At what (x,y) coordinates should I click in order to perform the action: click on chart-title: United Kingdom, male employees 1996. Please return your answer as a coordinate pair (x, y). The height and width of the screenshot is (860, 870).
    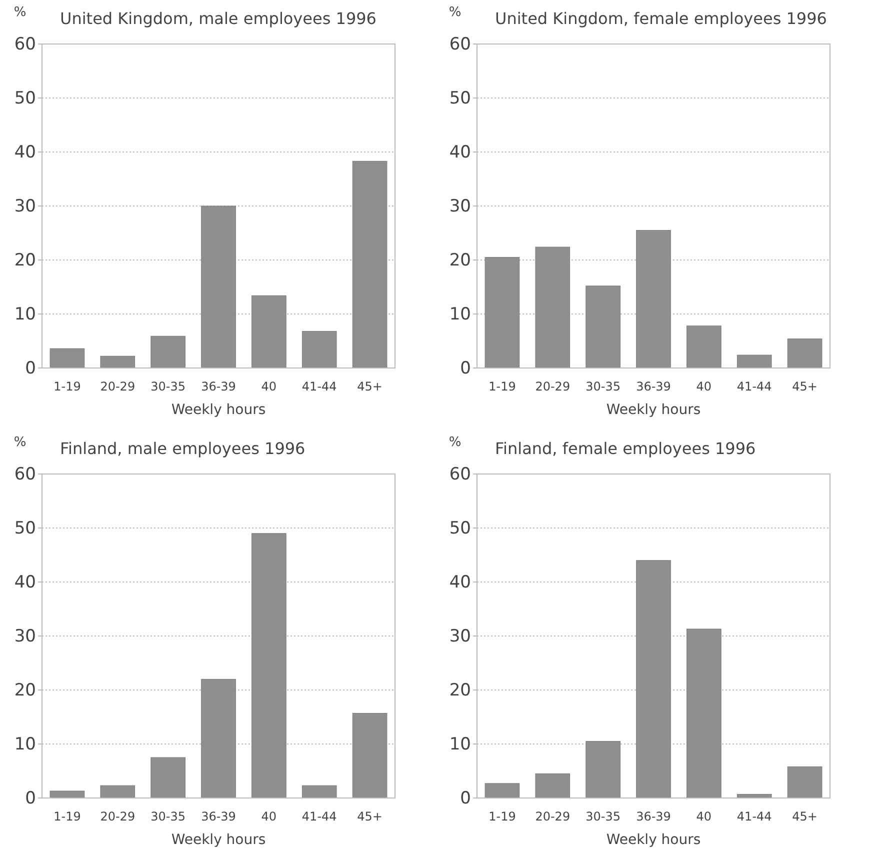
    Looking at the image, I should click on (218, 18).